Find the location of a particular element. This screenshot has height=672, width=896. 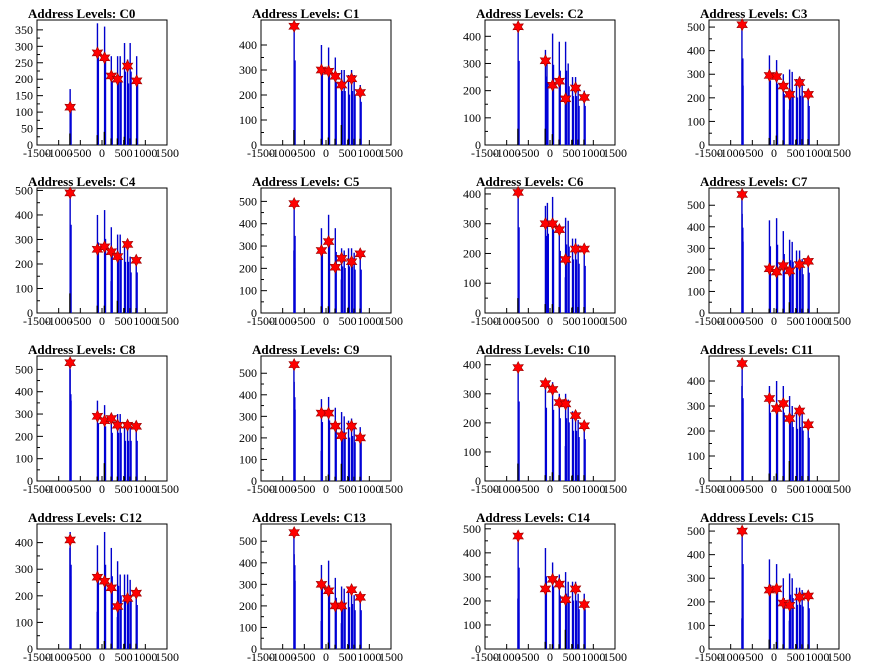

y-tick-label: 250 is located at coordinates (24, 63).